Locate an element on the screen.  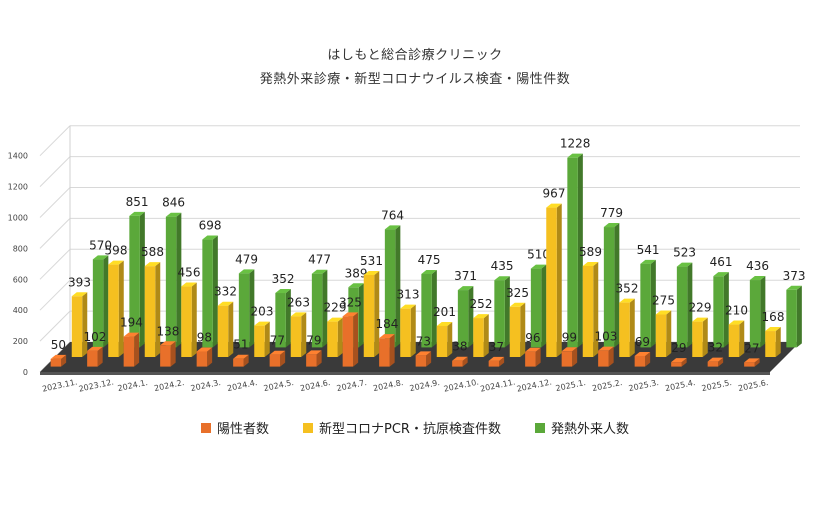
bar-s2-c11-top is located at coordinates (502, 278).